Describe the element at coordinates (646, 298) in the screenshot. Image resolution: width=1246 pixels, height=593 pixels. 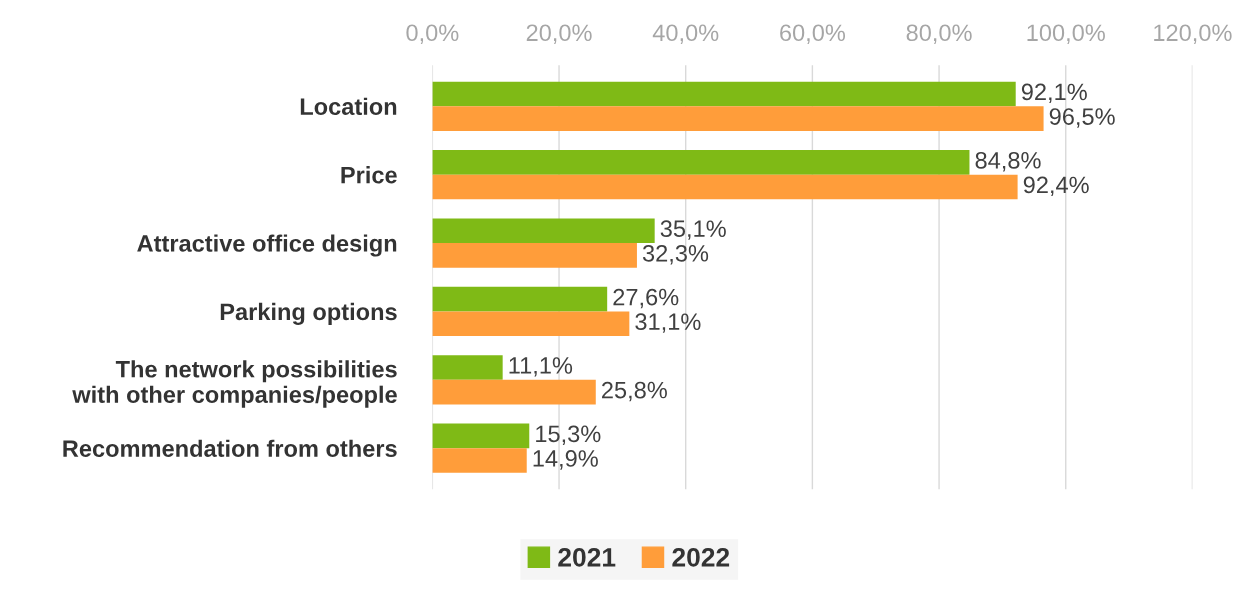
I see `data-label: 27,6%` at that location.